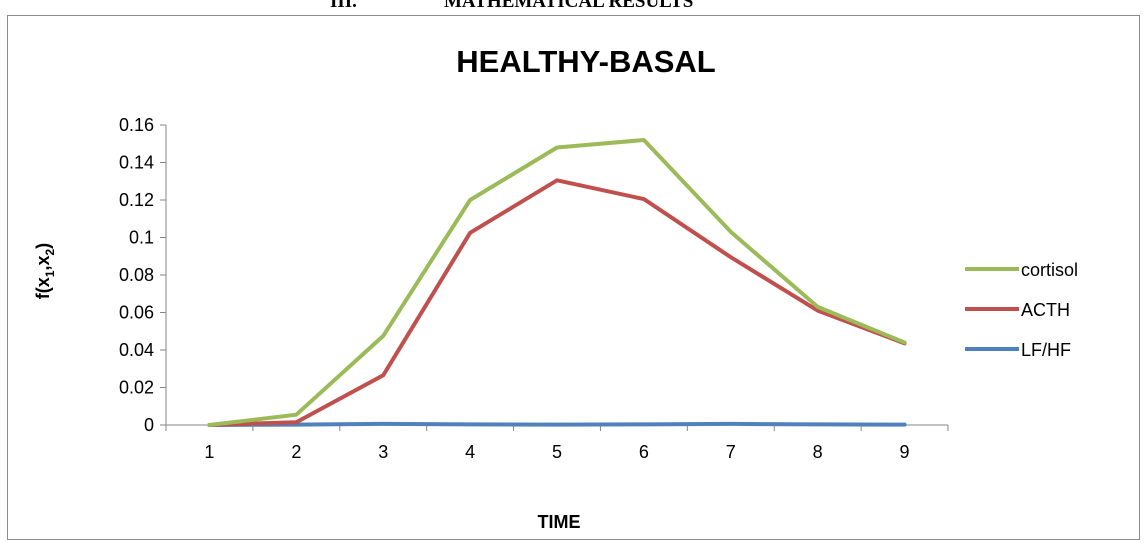 Image resolution: width=1145 pixels, height=543 pixels. I want to click on y-axis-label-end: ), so click(43, 246).